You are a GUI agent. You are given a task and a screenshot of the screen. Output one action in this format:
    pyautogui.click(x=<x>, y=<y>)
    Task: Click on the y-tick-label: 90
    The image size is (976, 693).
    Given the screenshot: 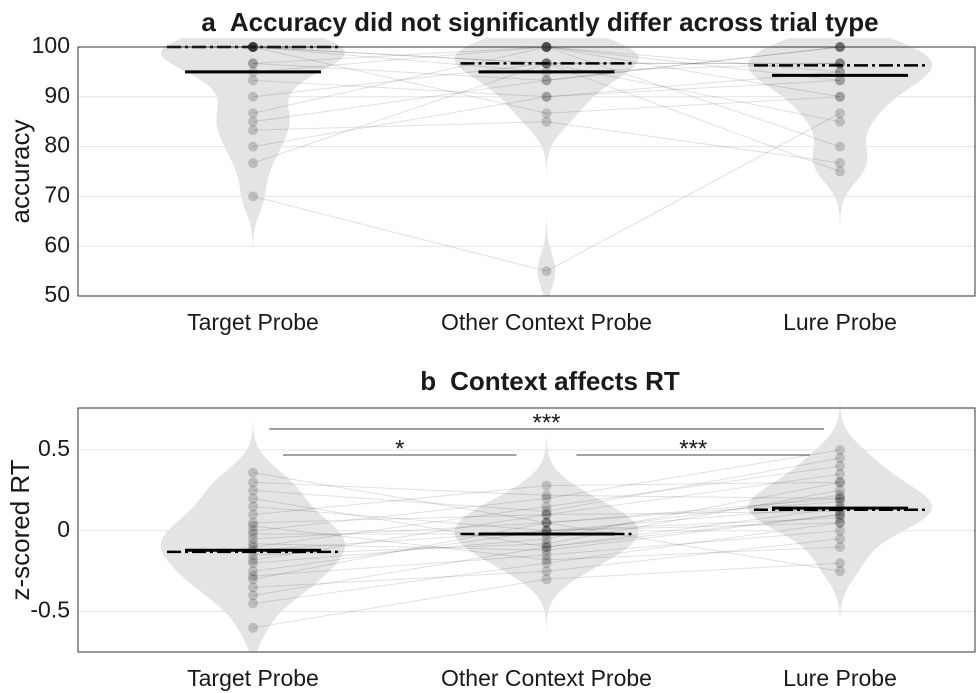 What is the action you would take?
    pyautogui.click(x=57, y=95)
    